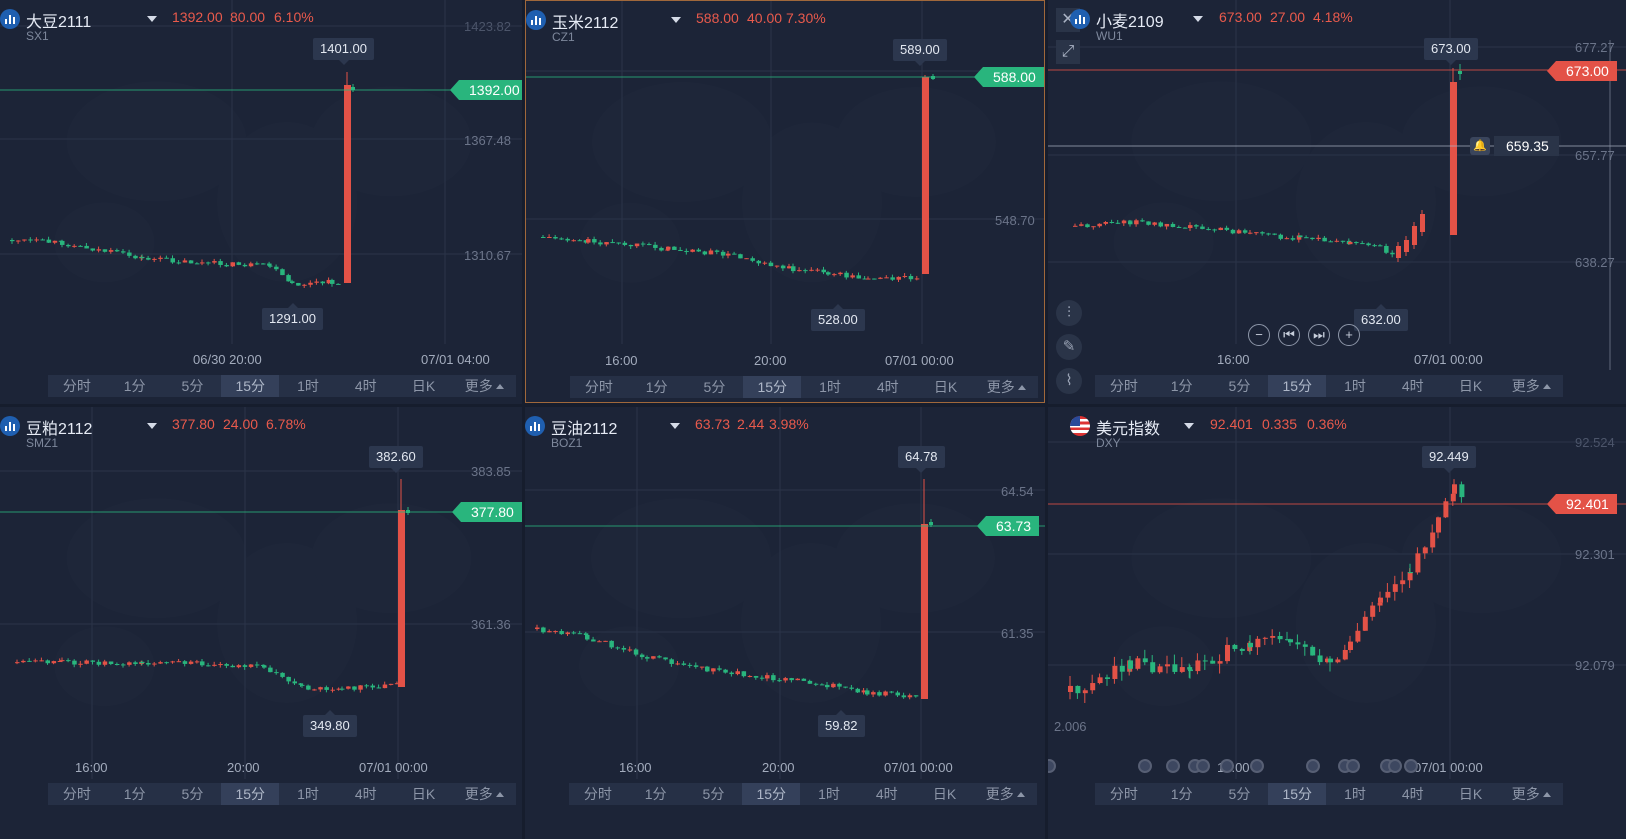  What do you see at coordinates (59, 429) in the screenshot?
I see `symbol-name: 豆粕2112` at bounding box center [59, 429].